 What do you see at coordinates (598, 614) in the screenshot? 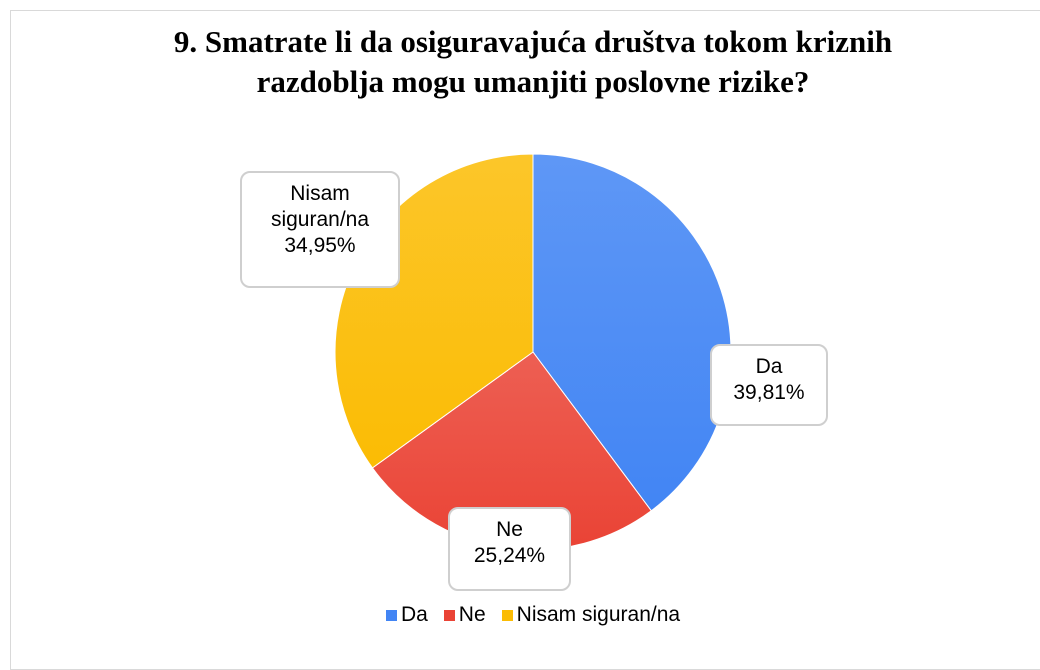
I see `legend-label: Nisam siguran/na` at bounding box center [598, 614].